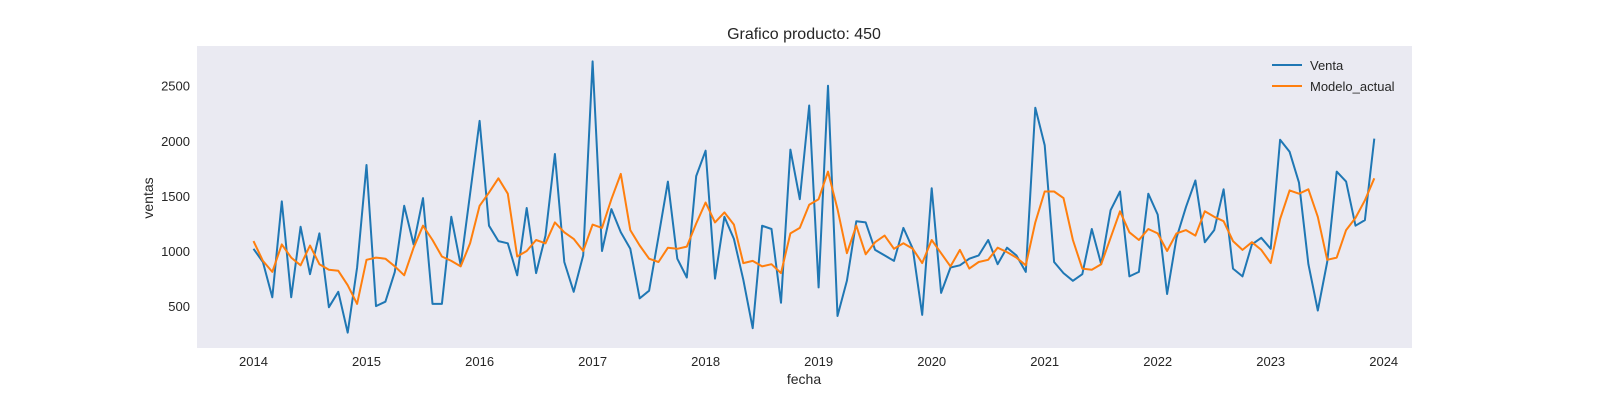 Image resolution: width=1600 pixels, height=400 pixels. What do you see at coordinates (1270, 361) in the screenshot?
I see `x-tick-label: 2023` at bounding box center [1270, 361].